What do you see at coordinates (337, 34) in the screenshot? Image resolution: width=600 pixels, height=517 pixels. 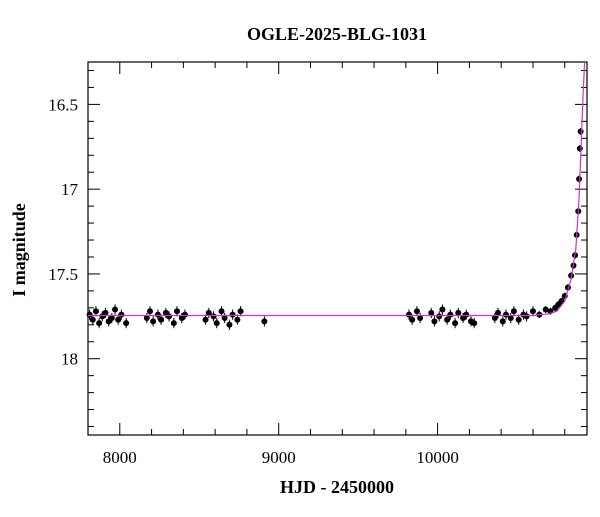 I see `chart-title: OGLE-2025-BLG-1031` at bounding box center [337, 34].